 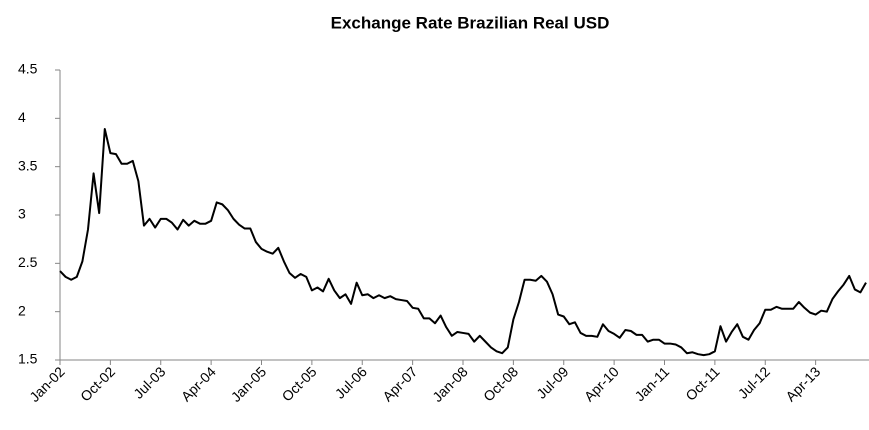 What do you see at coordinates (249, 384) in the screenshot?
I see `x-tick-label: Jan-05` at bounding box center [249, 384].